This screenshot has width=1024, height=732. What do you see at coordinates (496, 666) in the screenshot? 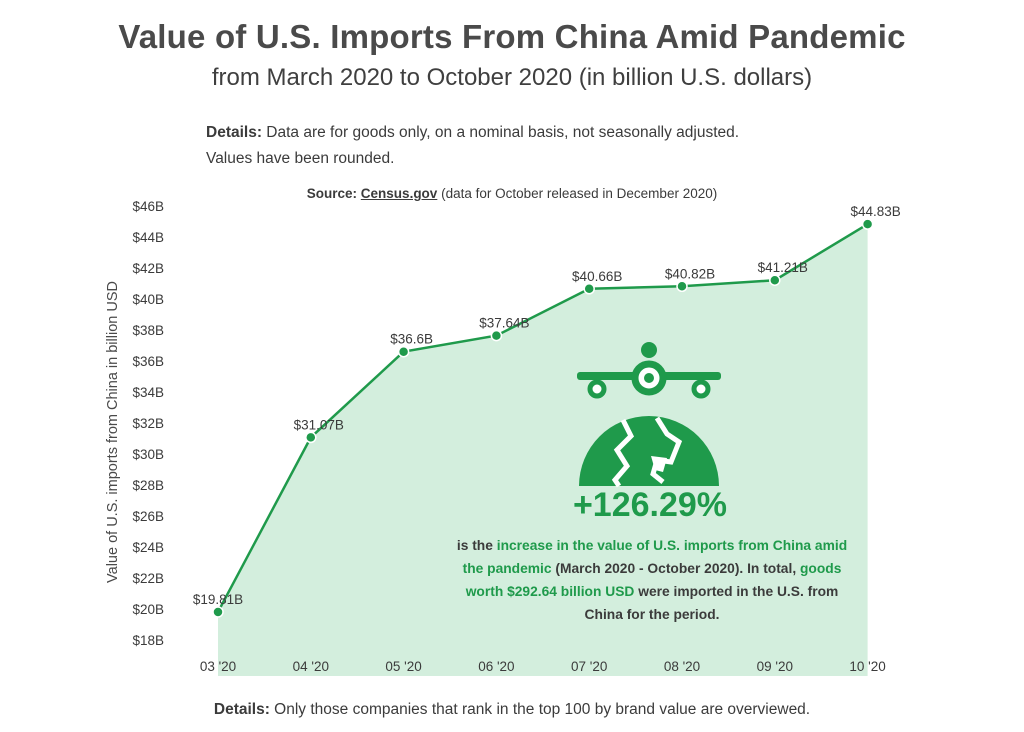
I see `x-tick-label: 06 '20` at bounding box center [496, 666].